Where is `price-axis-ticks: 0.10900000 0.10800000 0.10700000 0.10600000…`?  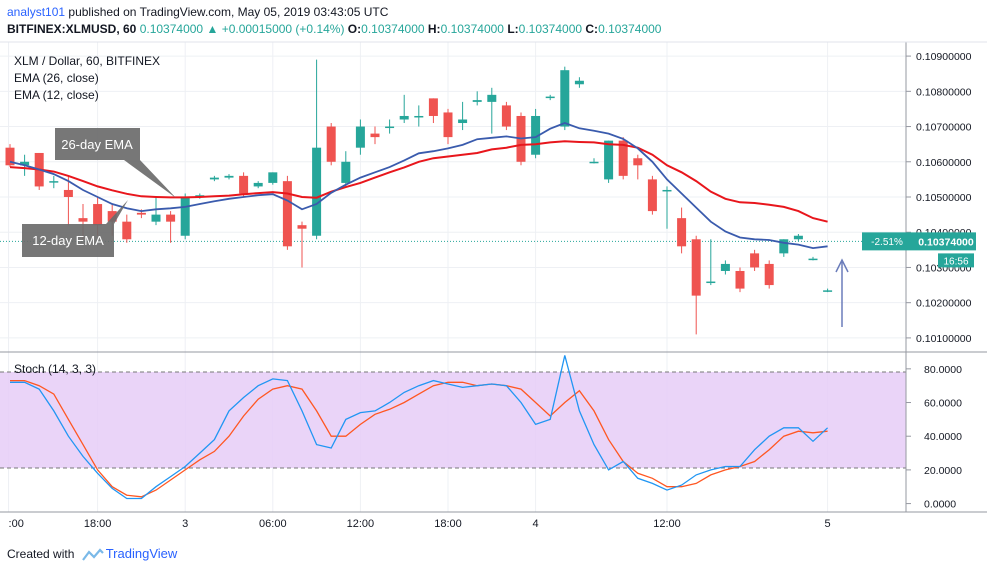
price-axis-ticks: 0.10900000 0.10800000 0.10700000 0.10600000… is located at coordinates (939, 198).